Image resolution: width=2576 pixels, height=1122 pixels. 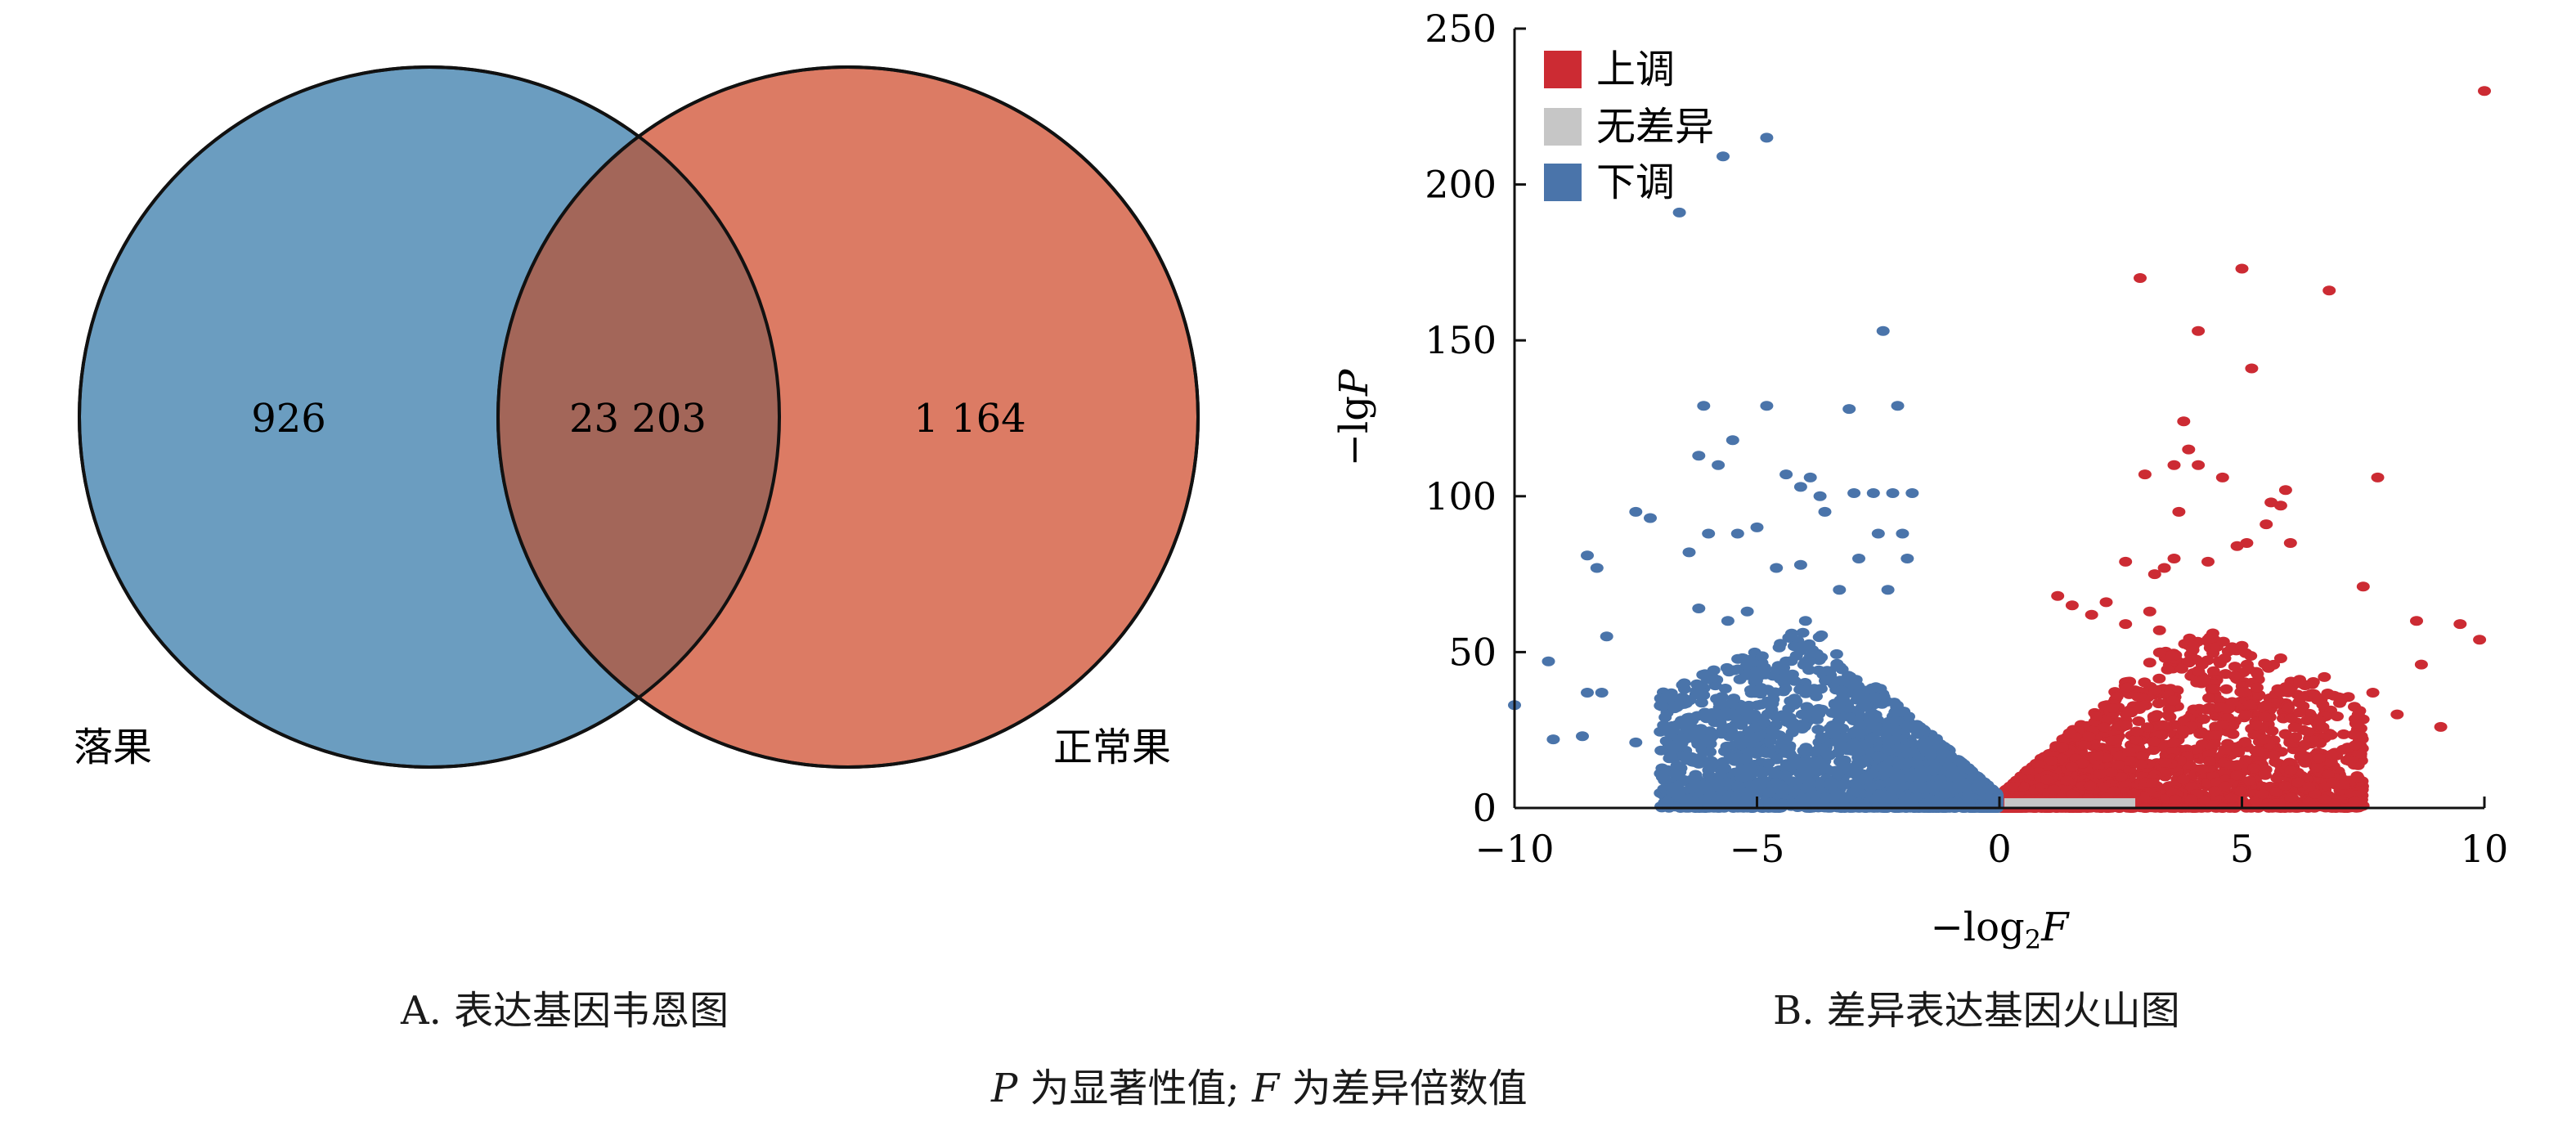 What do you see at coordinates (638, 417) in the screenshot?
I see `venn-intersection` at bounding box center [638, 417].